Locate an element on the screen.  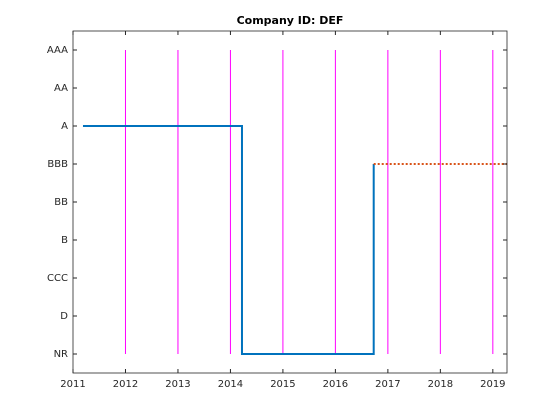
y-tick-label: B is located at coordinates (64, 240).